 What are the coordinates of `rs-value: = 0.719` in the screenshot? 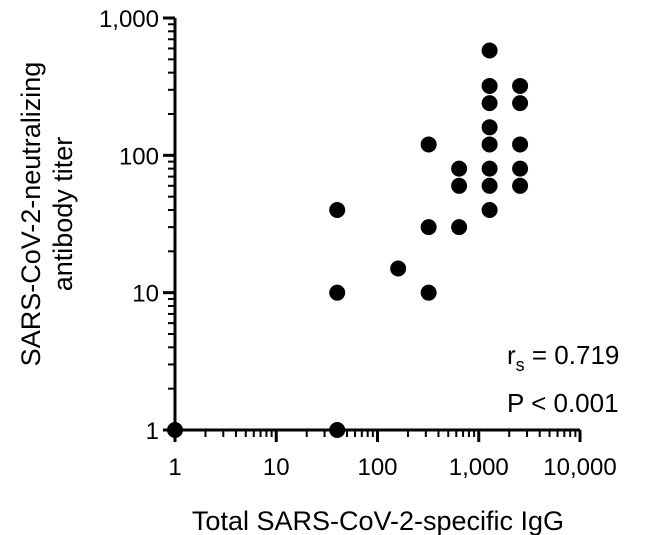 It's located at (572, 355).